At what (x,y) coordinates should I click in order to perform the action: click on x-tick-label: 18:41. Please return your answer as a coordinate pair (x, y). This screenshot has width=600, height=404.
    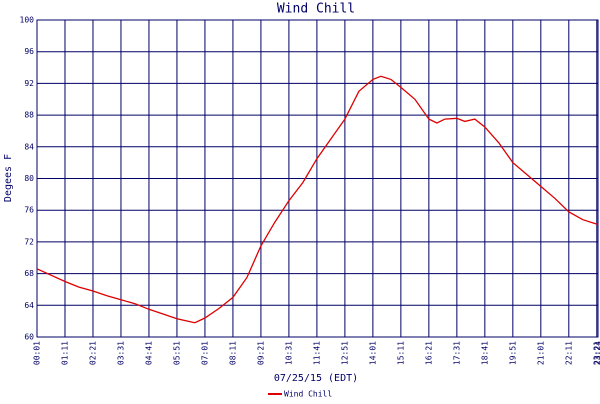
    Looking at the image, I should click on (484, 353).